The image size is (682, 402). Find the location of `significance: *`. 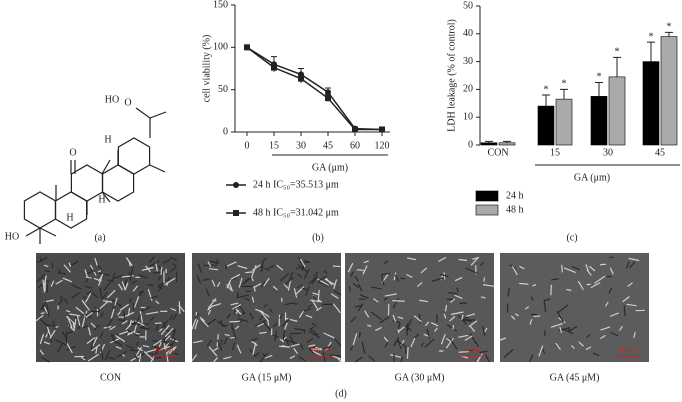

significance: * is located at coordinates (564, 84).